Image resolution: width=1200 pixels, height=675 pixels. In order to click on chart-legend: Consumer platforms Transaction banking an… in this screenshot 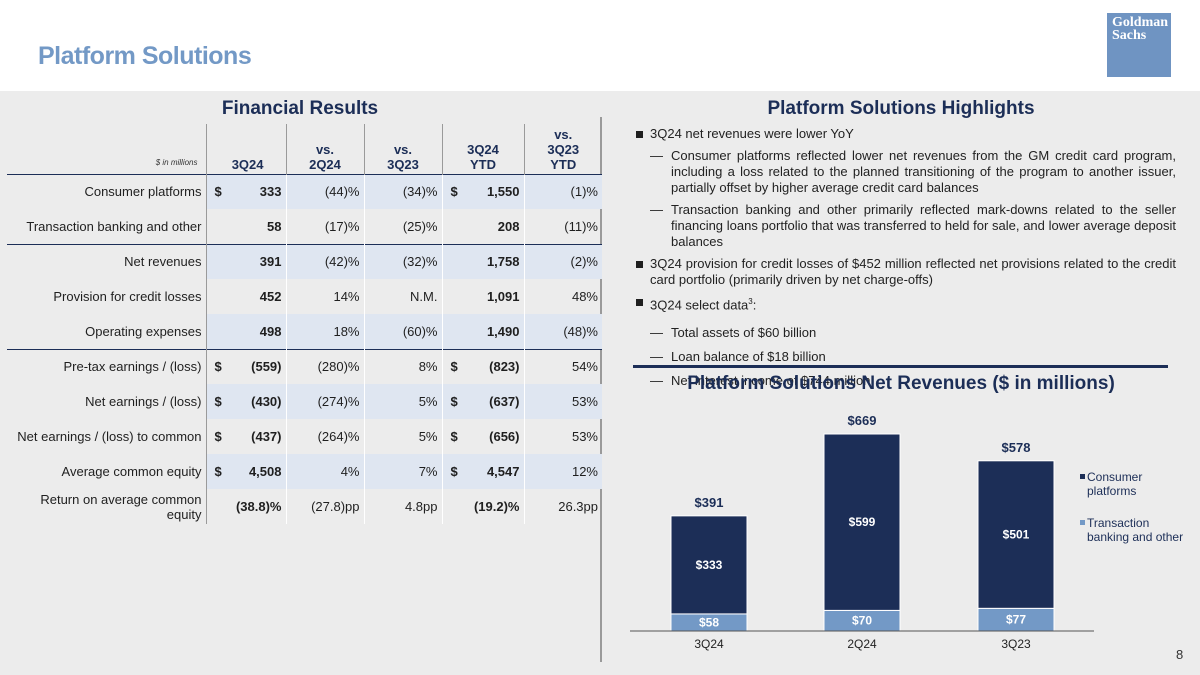, I will do `click(1135, 516)`.